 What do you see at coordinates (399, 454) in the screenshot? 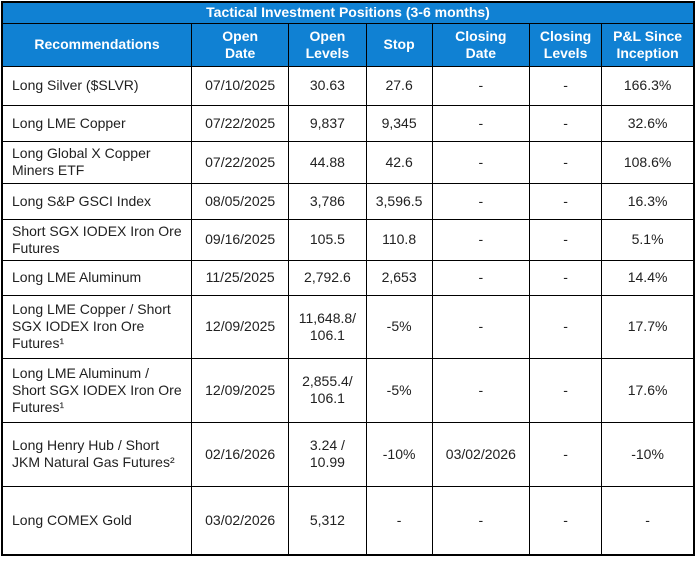
I see `stop-cell: -10%` at bounding box center [399, 454].